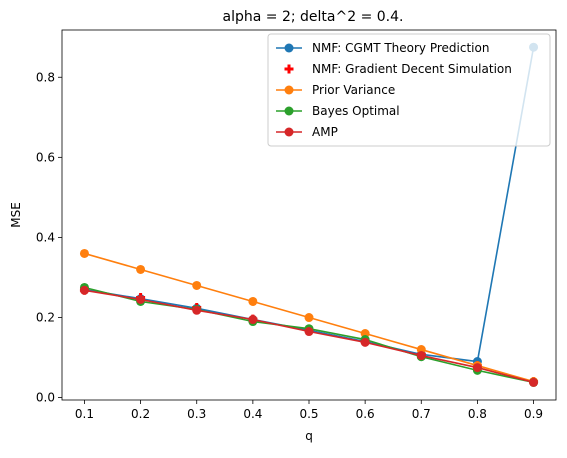  I want to click on legend-entry: AMP, so click(307, 132).